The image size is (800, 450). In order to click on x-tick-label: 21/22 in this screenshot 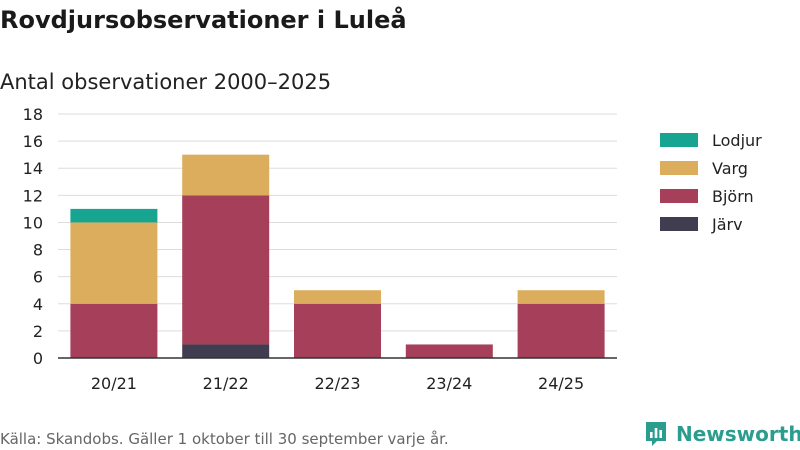, I will do `click(226, 383)`.